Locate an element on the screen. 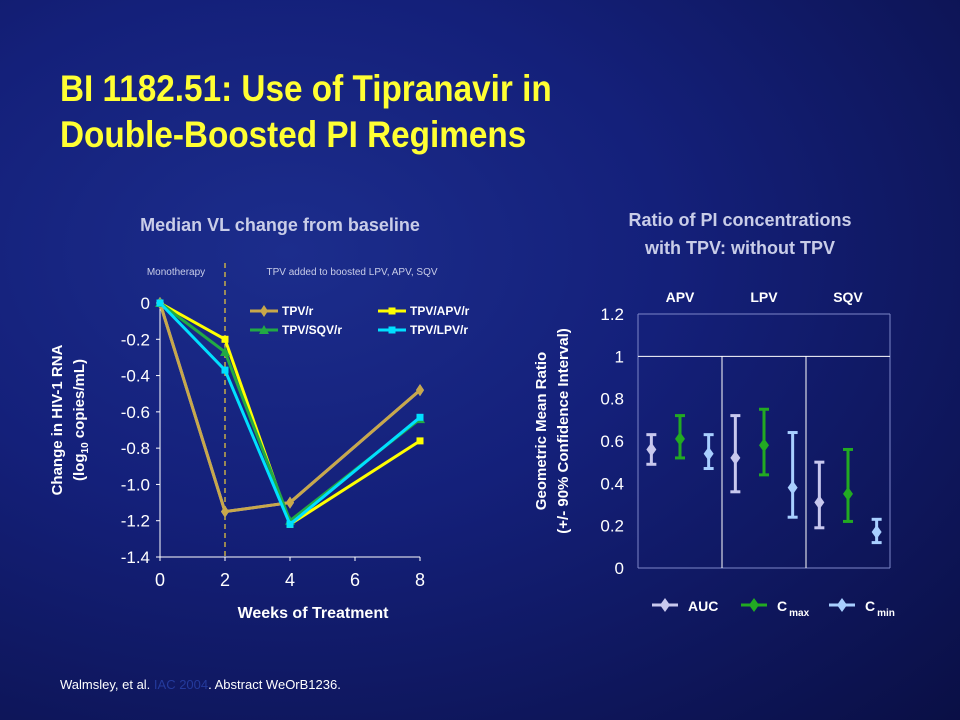  x-tick-label: 4 is located at coordinates (290, 580).